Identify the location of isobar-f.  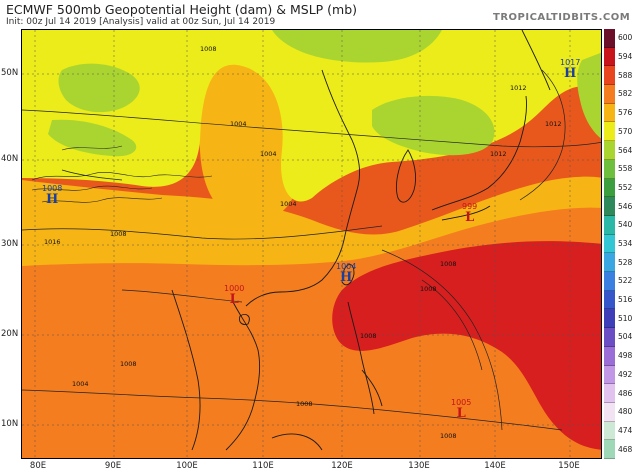
(182, 296).